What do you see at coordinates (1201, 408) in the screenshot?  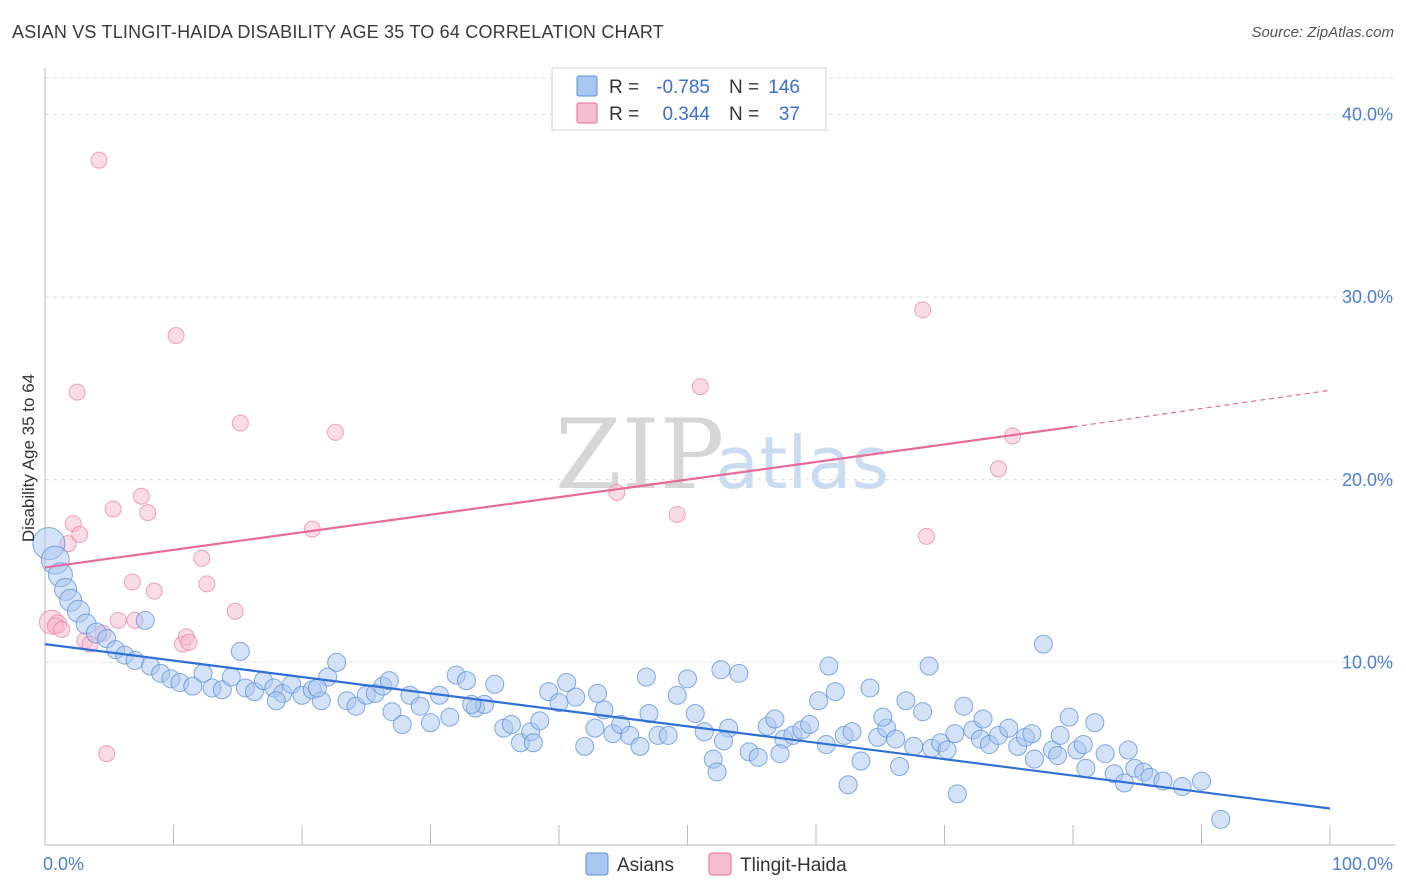 I see `tlingit-trend-extension` at bounding box center [1201, 408].